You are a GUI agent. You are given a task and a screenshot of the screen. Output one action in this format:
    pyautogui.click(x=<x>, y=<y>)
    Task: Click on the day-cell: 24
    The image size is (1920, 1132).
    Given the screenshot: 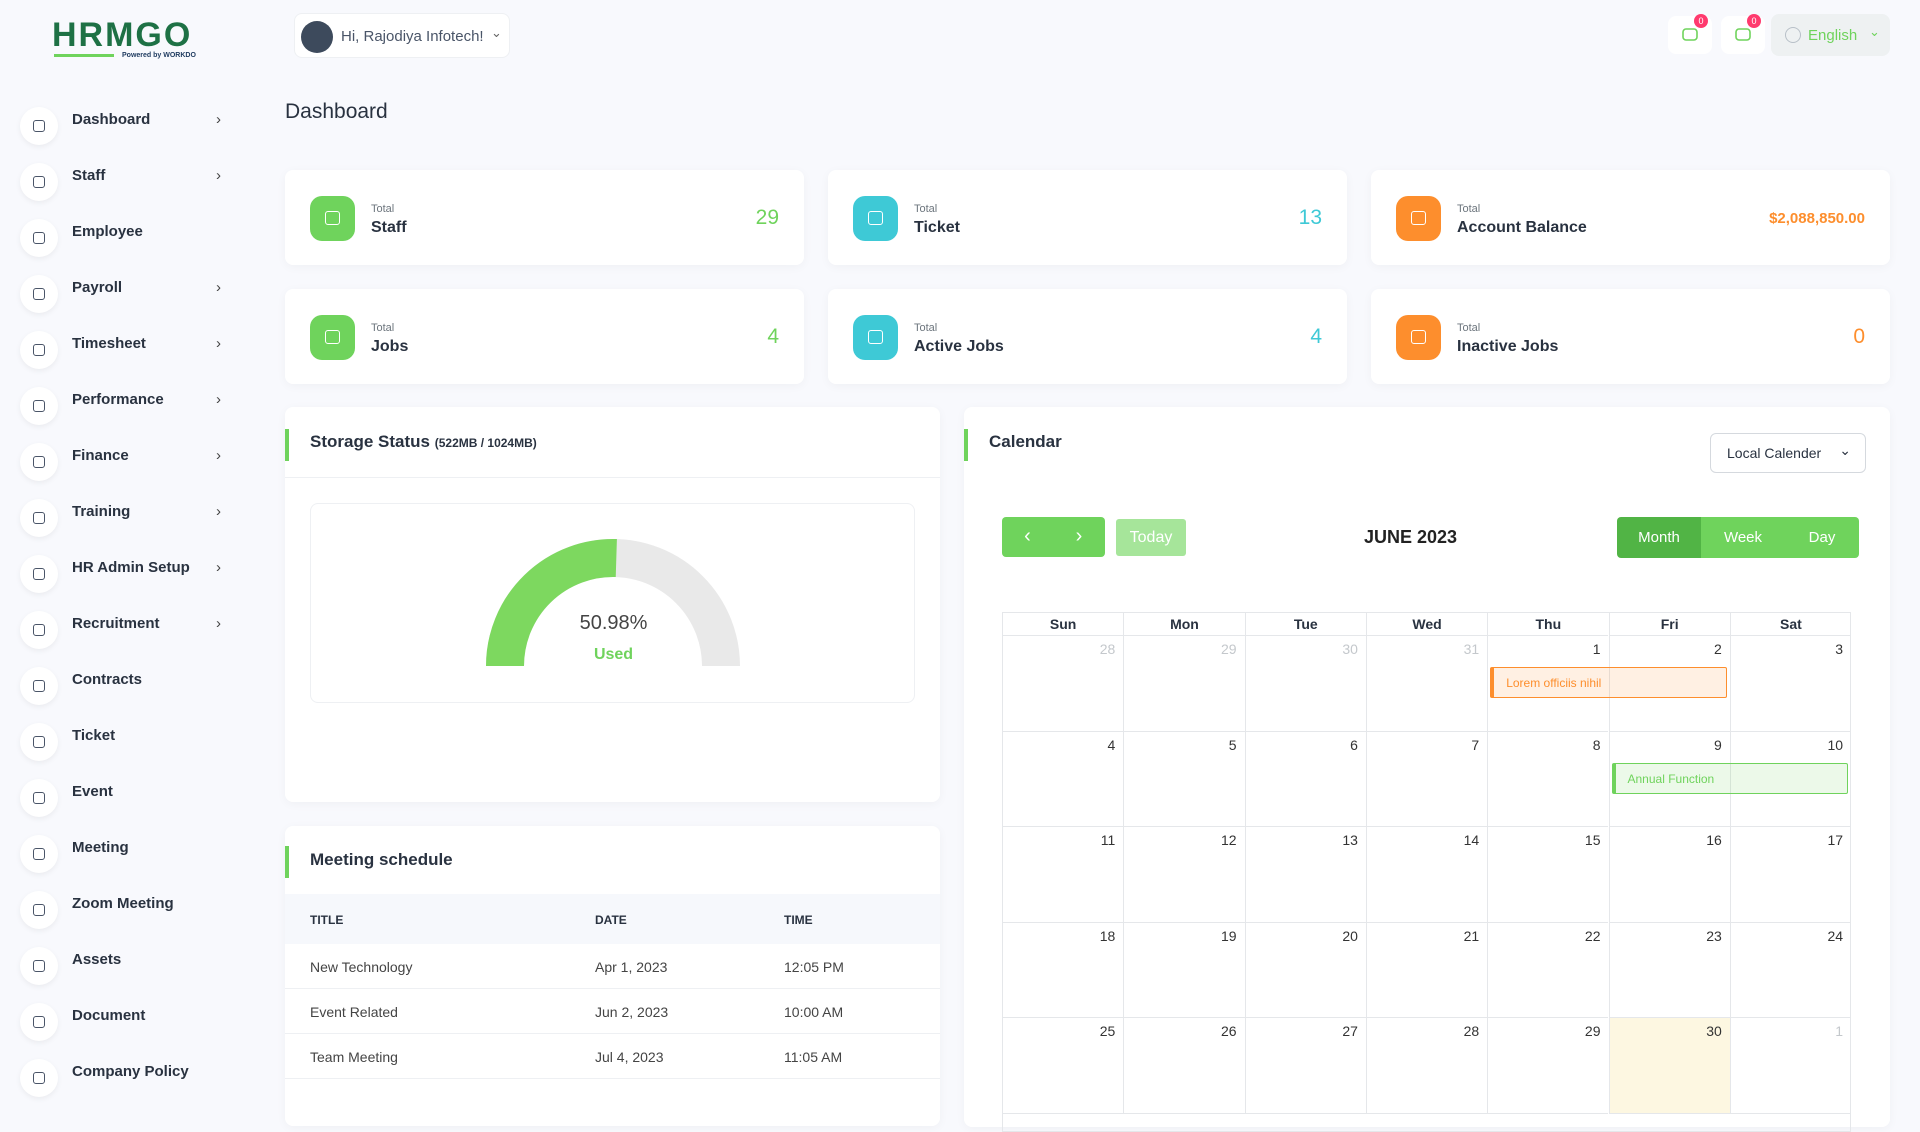 What is the action you would take?
    pyautogui.click(x=1790, y=970)
    